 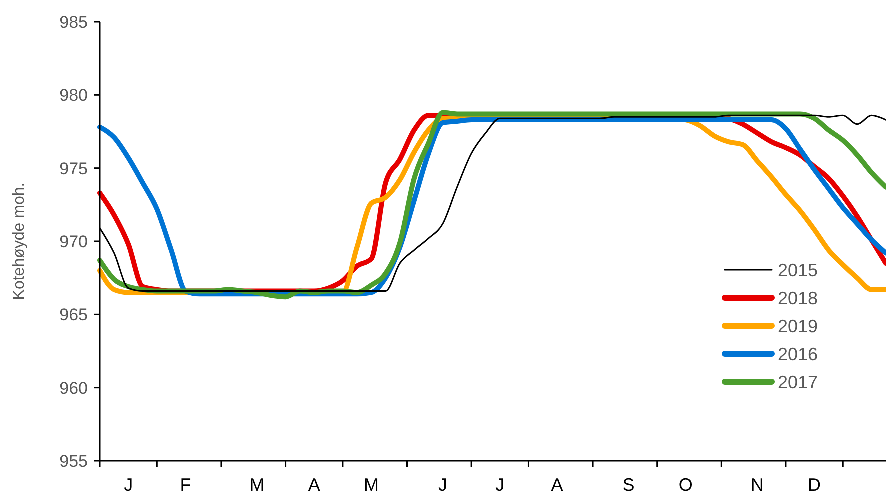 What do you see at coordinates (798, 382) in the screenshot?
I see `legend-label: 2017` at bounding box center [798, 382].